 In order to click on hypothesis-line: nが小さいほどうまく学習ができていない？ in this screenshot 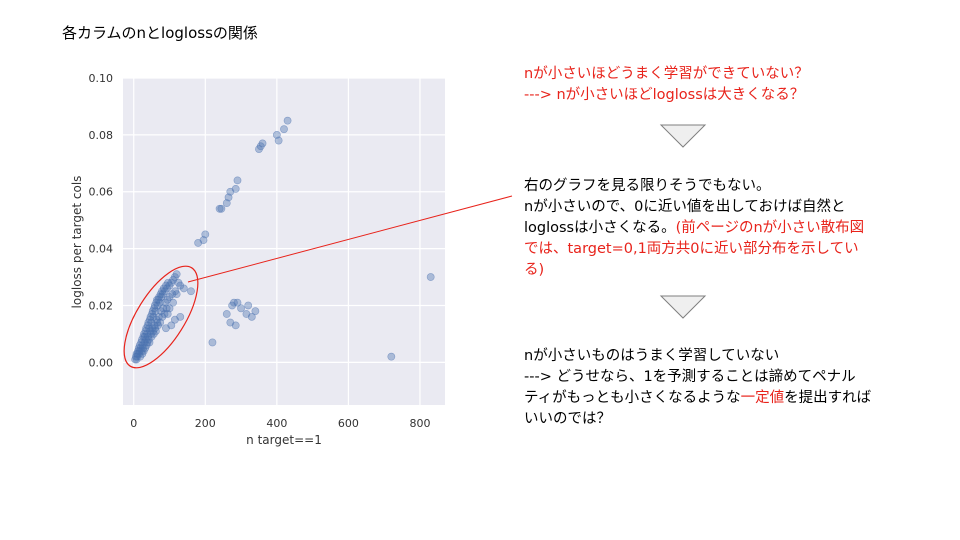, I will do `click(666, 74)`.